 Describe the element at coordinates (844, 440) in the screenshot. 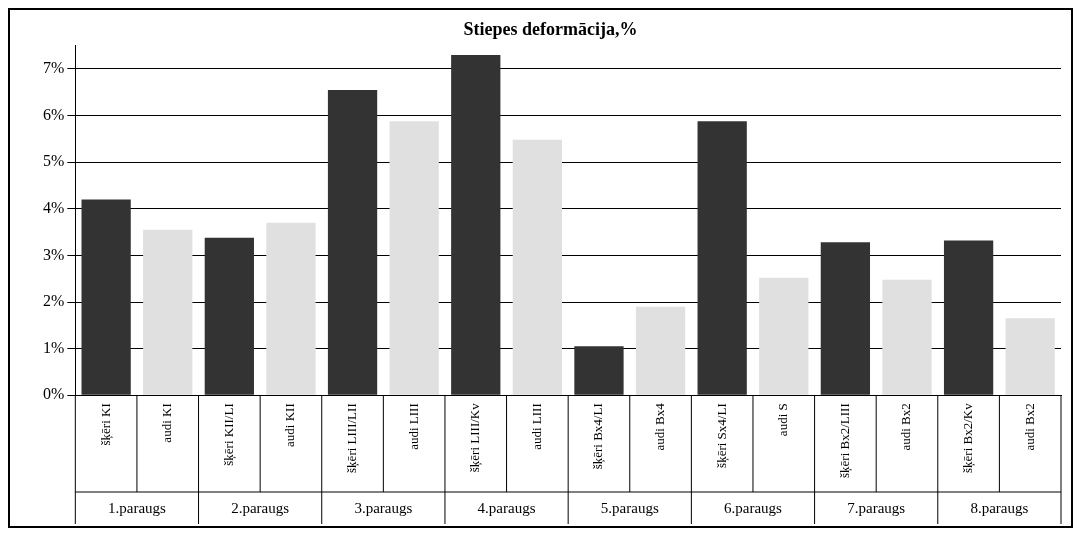

I see `x-tick-label: šķēri Bx2/LIII` at that location.